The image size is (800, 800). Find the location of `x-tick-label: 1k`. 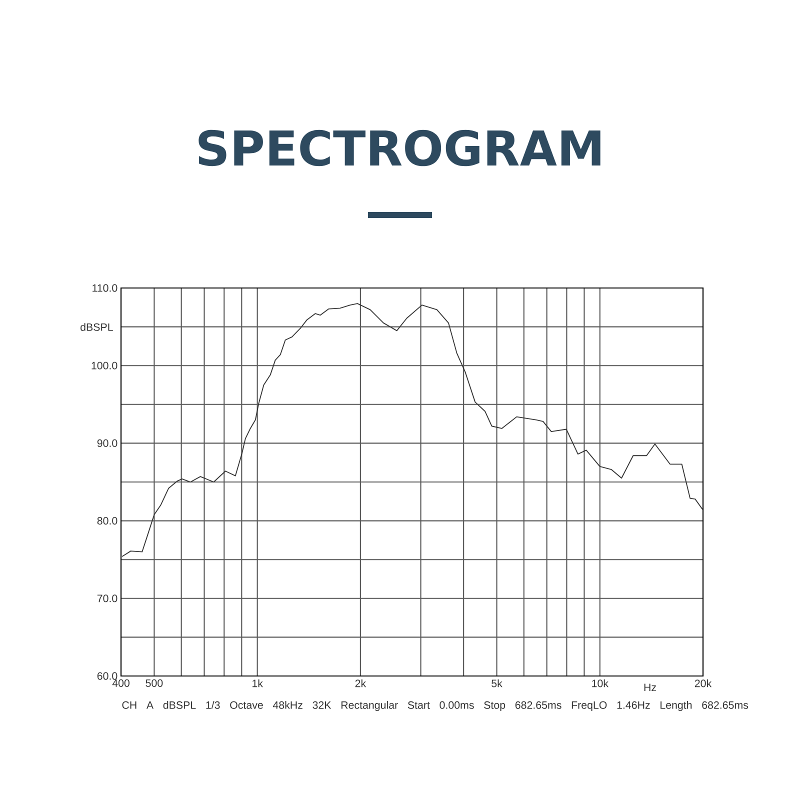

x-tick-label: 1k is located at coordinates (257, 683).